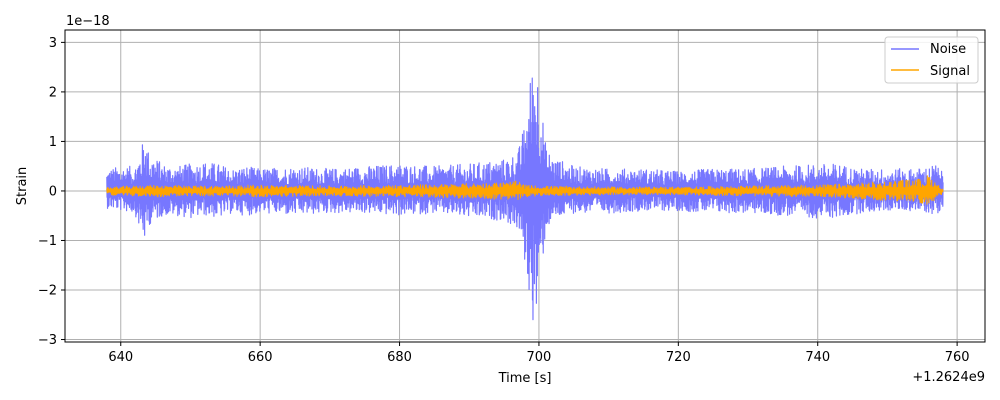  What do you see at coordinates (53, 92) in the screenshot?
I see `y-tick-label: 2` at bounding box center [53, 92].